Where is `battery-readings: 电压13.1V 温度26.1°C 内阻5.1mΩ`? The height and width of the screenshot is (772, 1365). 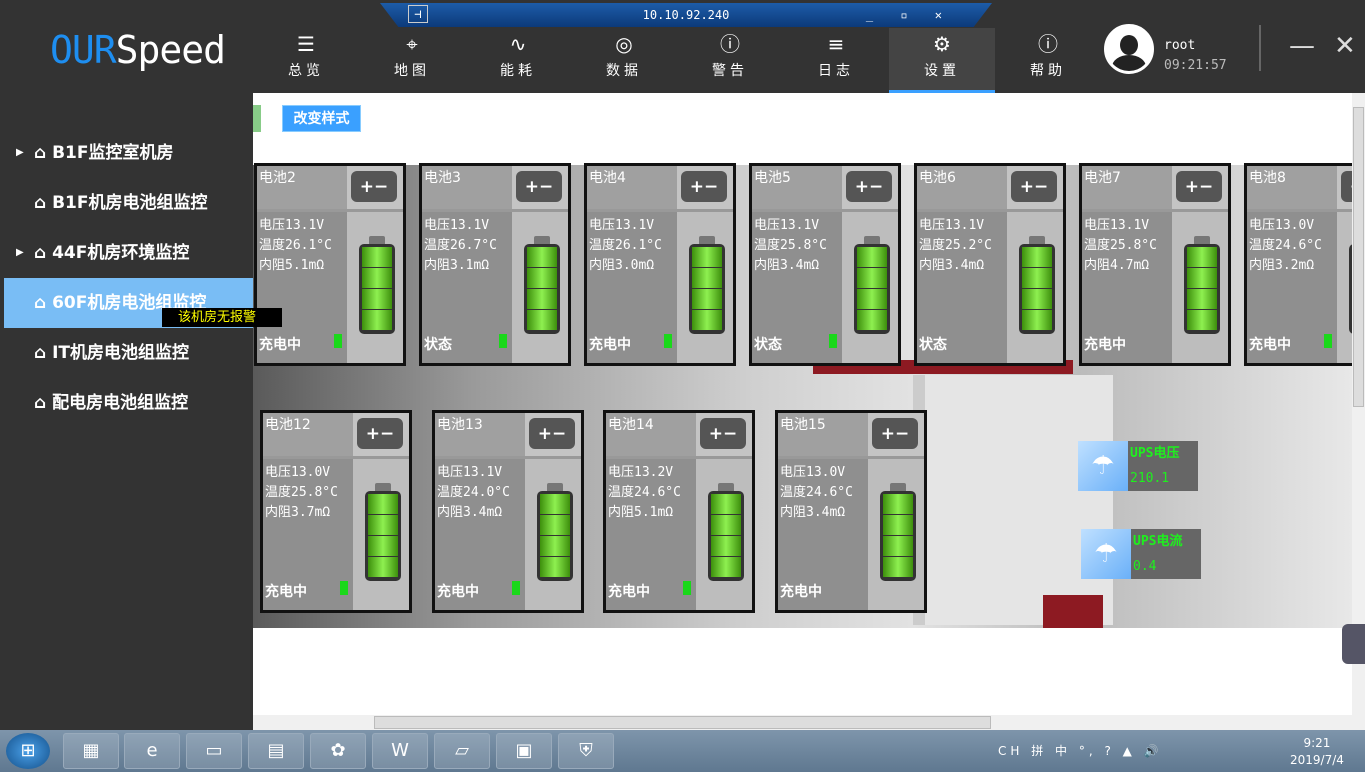
battery-readings: 电压13.1V 温度26.1°C 内阻5.1mΩ is located at coordinates (295, 246).